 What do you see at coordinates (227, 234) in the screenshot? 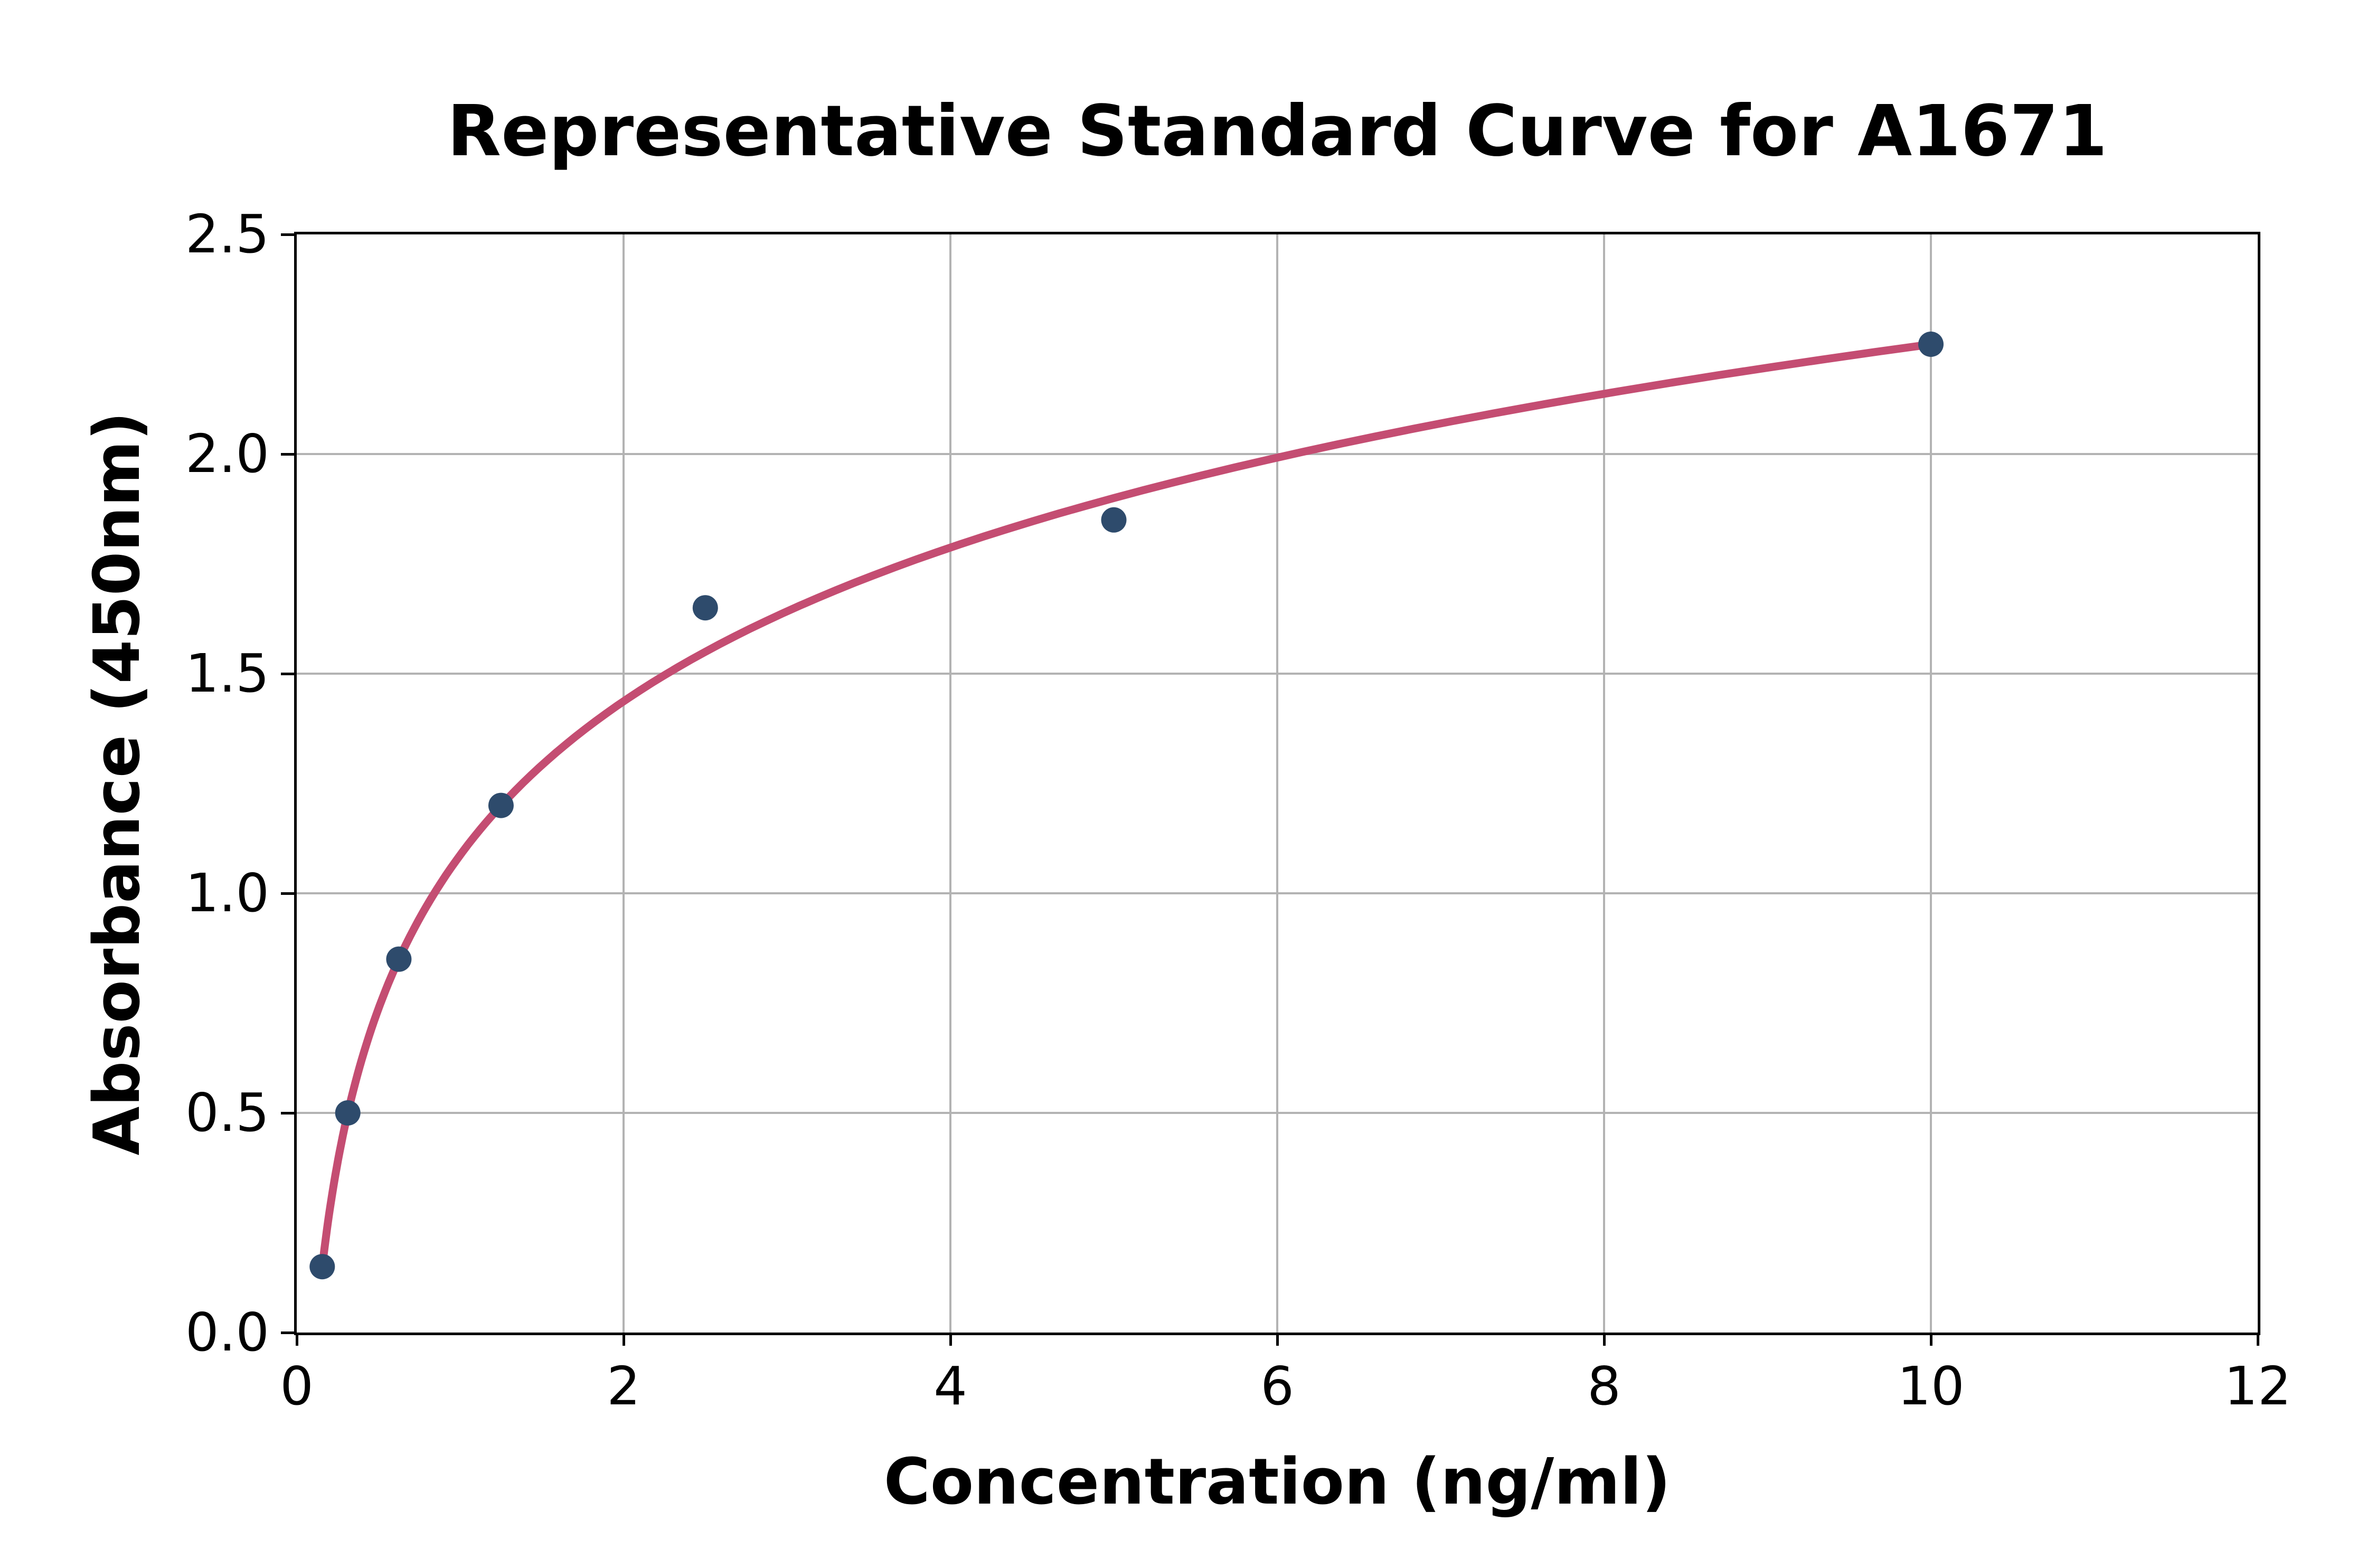
I see `y-tick-label: 2.5` at bounding box center [227, 234].